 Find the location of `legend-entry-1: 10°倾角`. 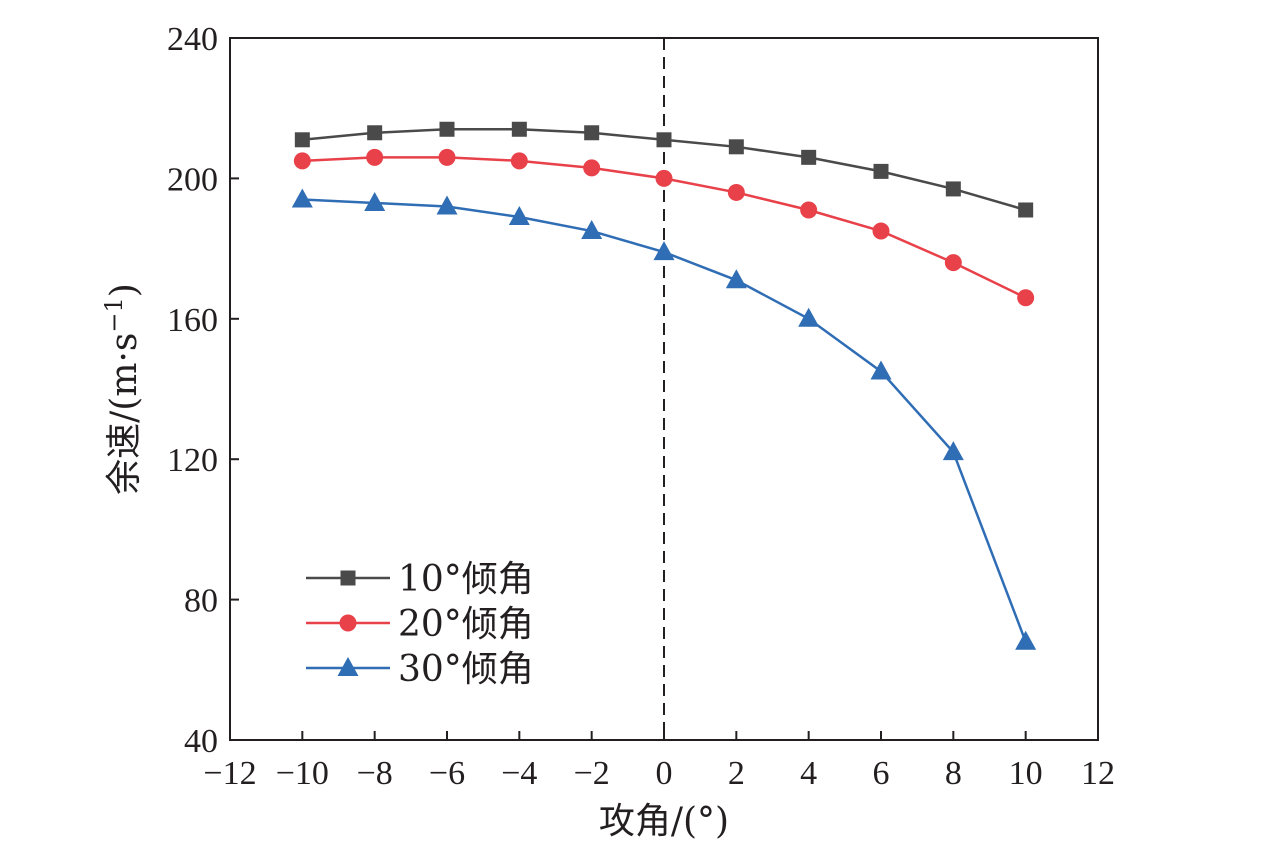

legend-entry-1: 10°倾角 is located at coordinates (420, 579).